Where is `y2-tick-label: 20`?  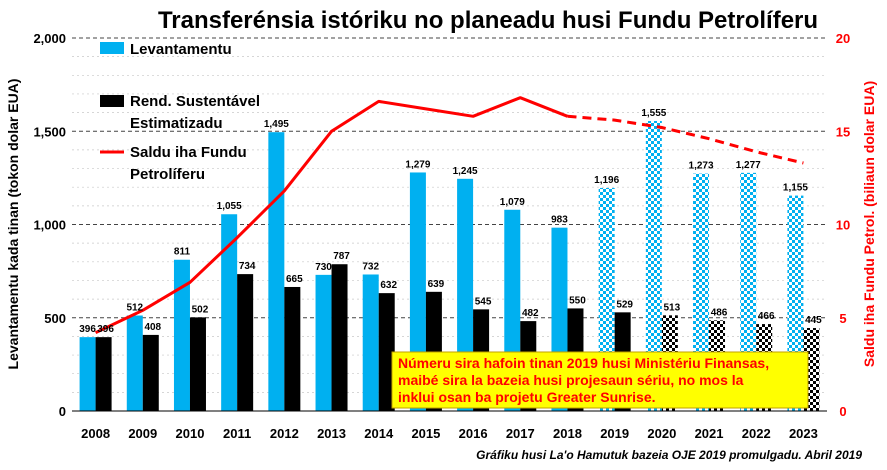 y2-tick-label: 20 is located at coordinates (843, 38).